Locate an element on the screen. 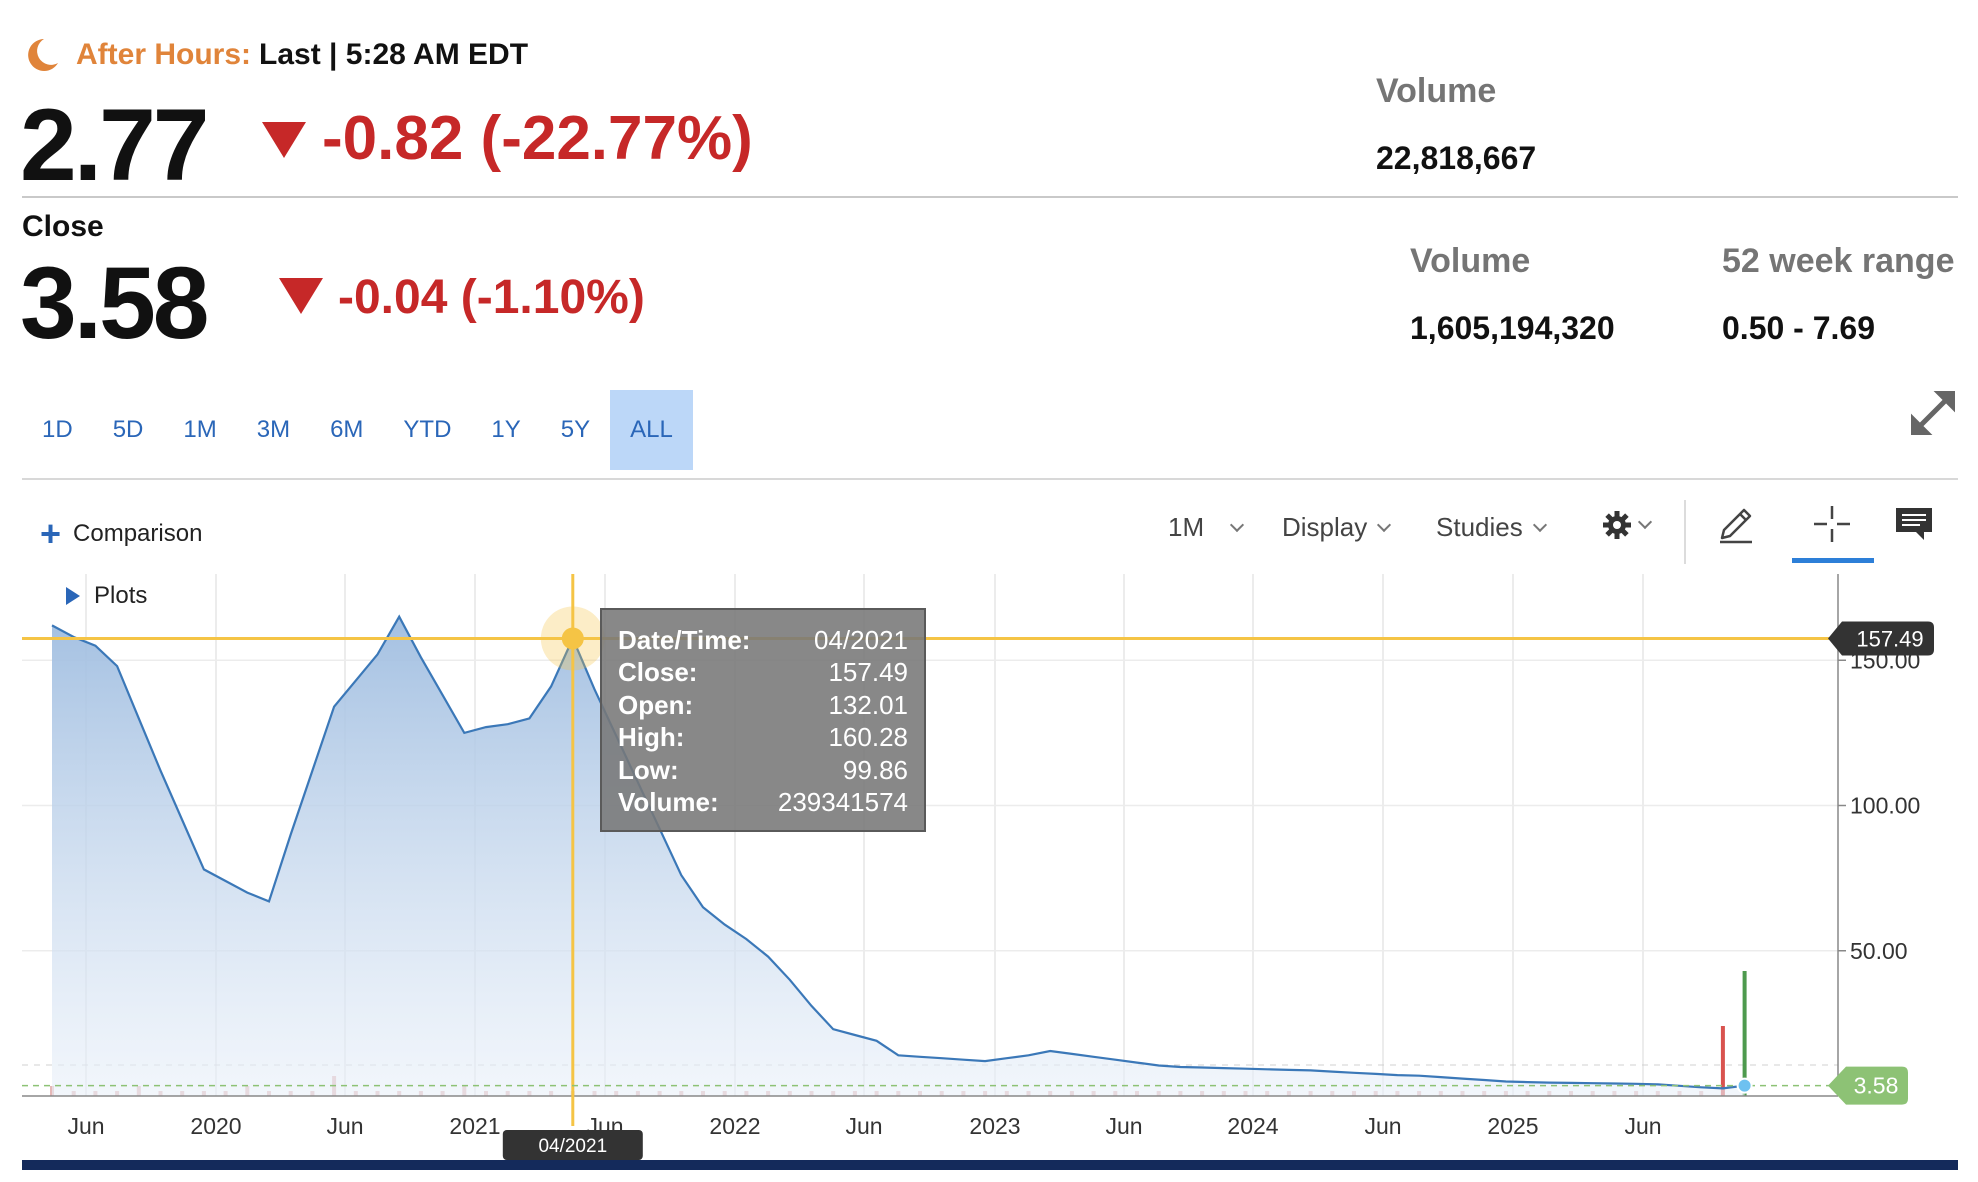 This screenshot has height=1182, width=1978. last-price-label: 3.58 is located at coordinates (1876, 1086).